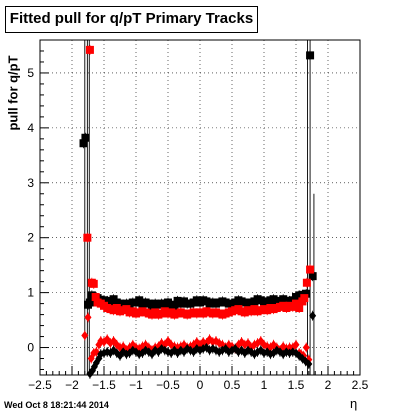 Image resolution: width=400 pixels, height=414 pixels. What do you see at coordinates (328, 385) in the screenshot?
I see `x-tick-label: 2` at bounding box center [328, 385].